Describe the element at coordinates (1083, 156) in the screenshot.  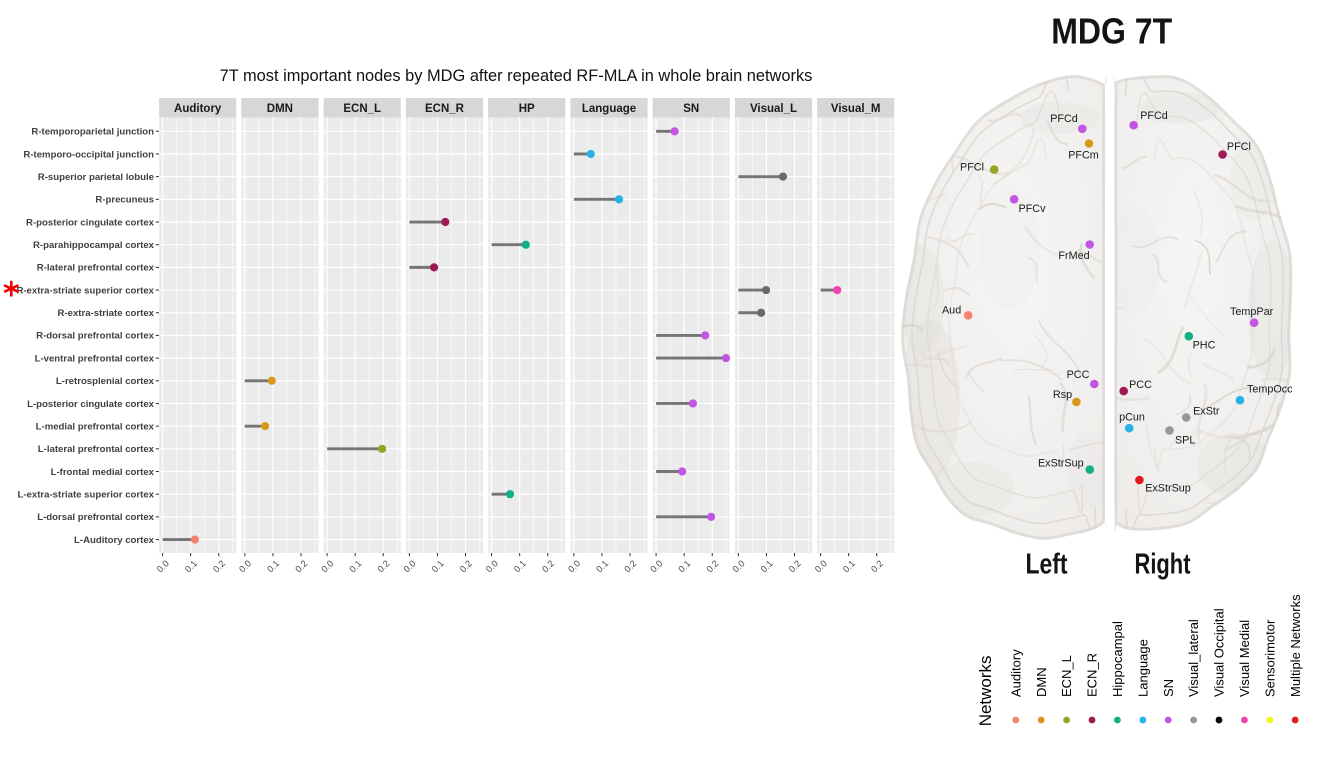
I see `svg-text: PFCm` at that location.